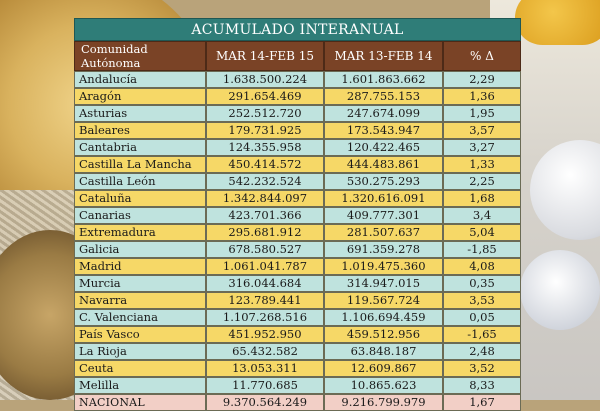 The height and width of the screenshot is (411, 600). What do you see at coordinates (297, 300) in the screenshot?
I see `table-row: Navarra 123.789.441 119.567.724 3,53` at bounding box center [297, 300].